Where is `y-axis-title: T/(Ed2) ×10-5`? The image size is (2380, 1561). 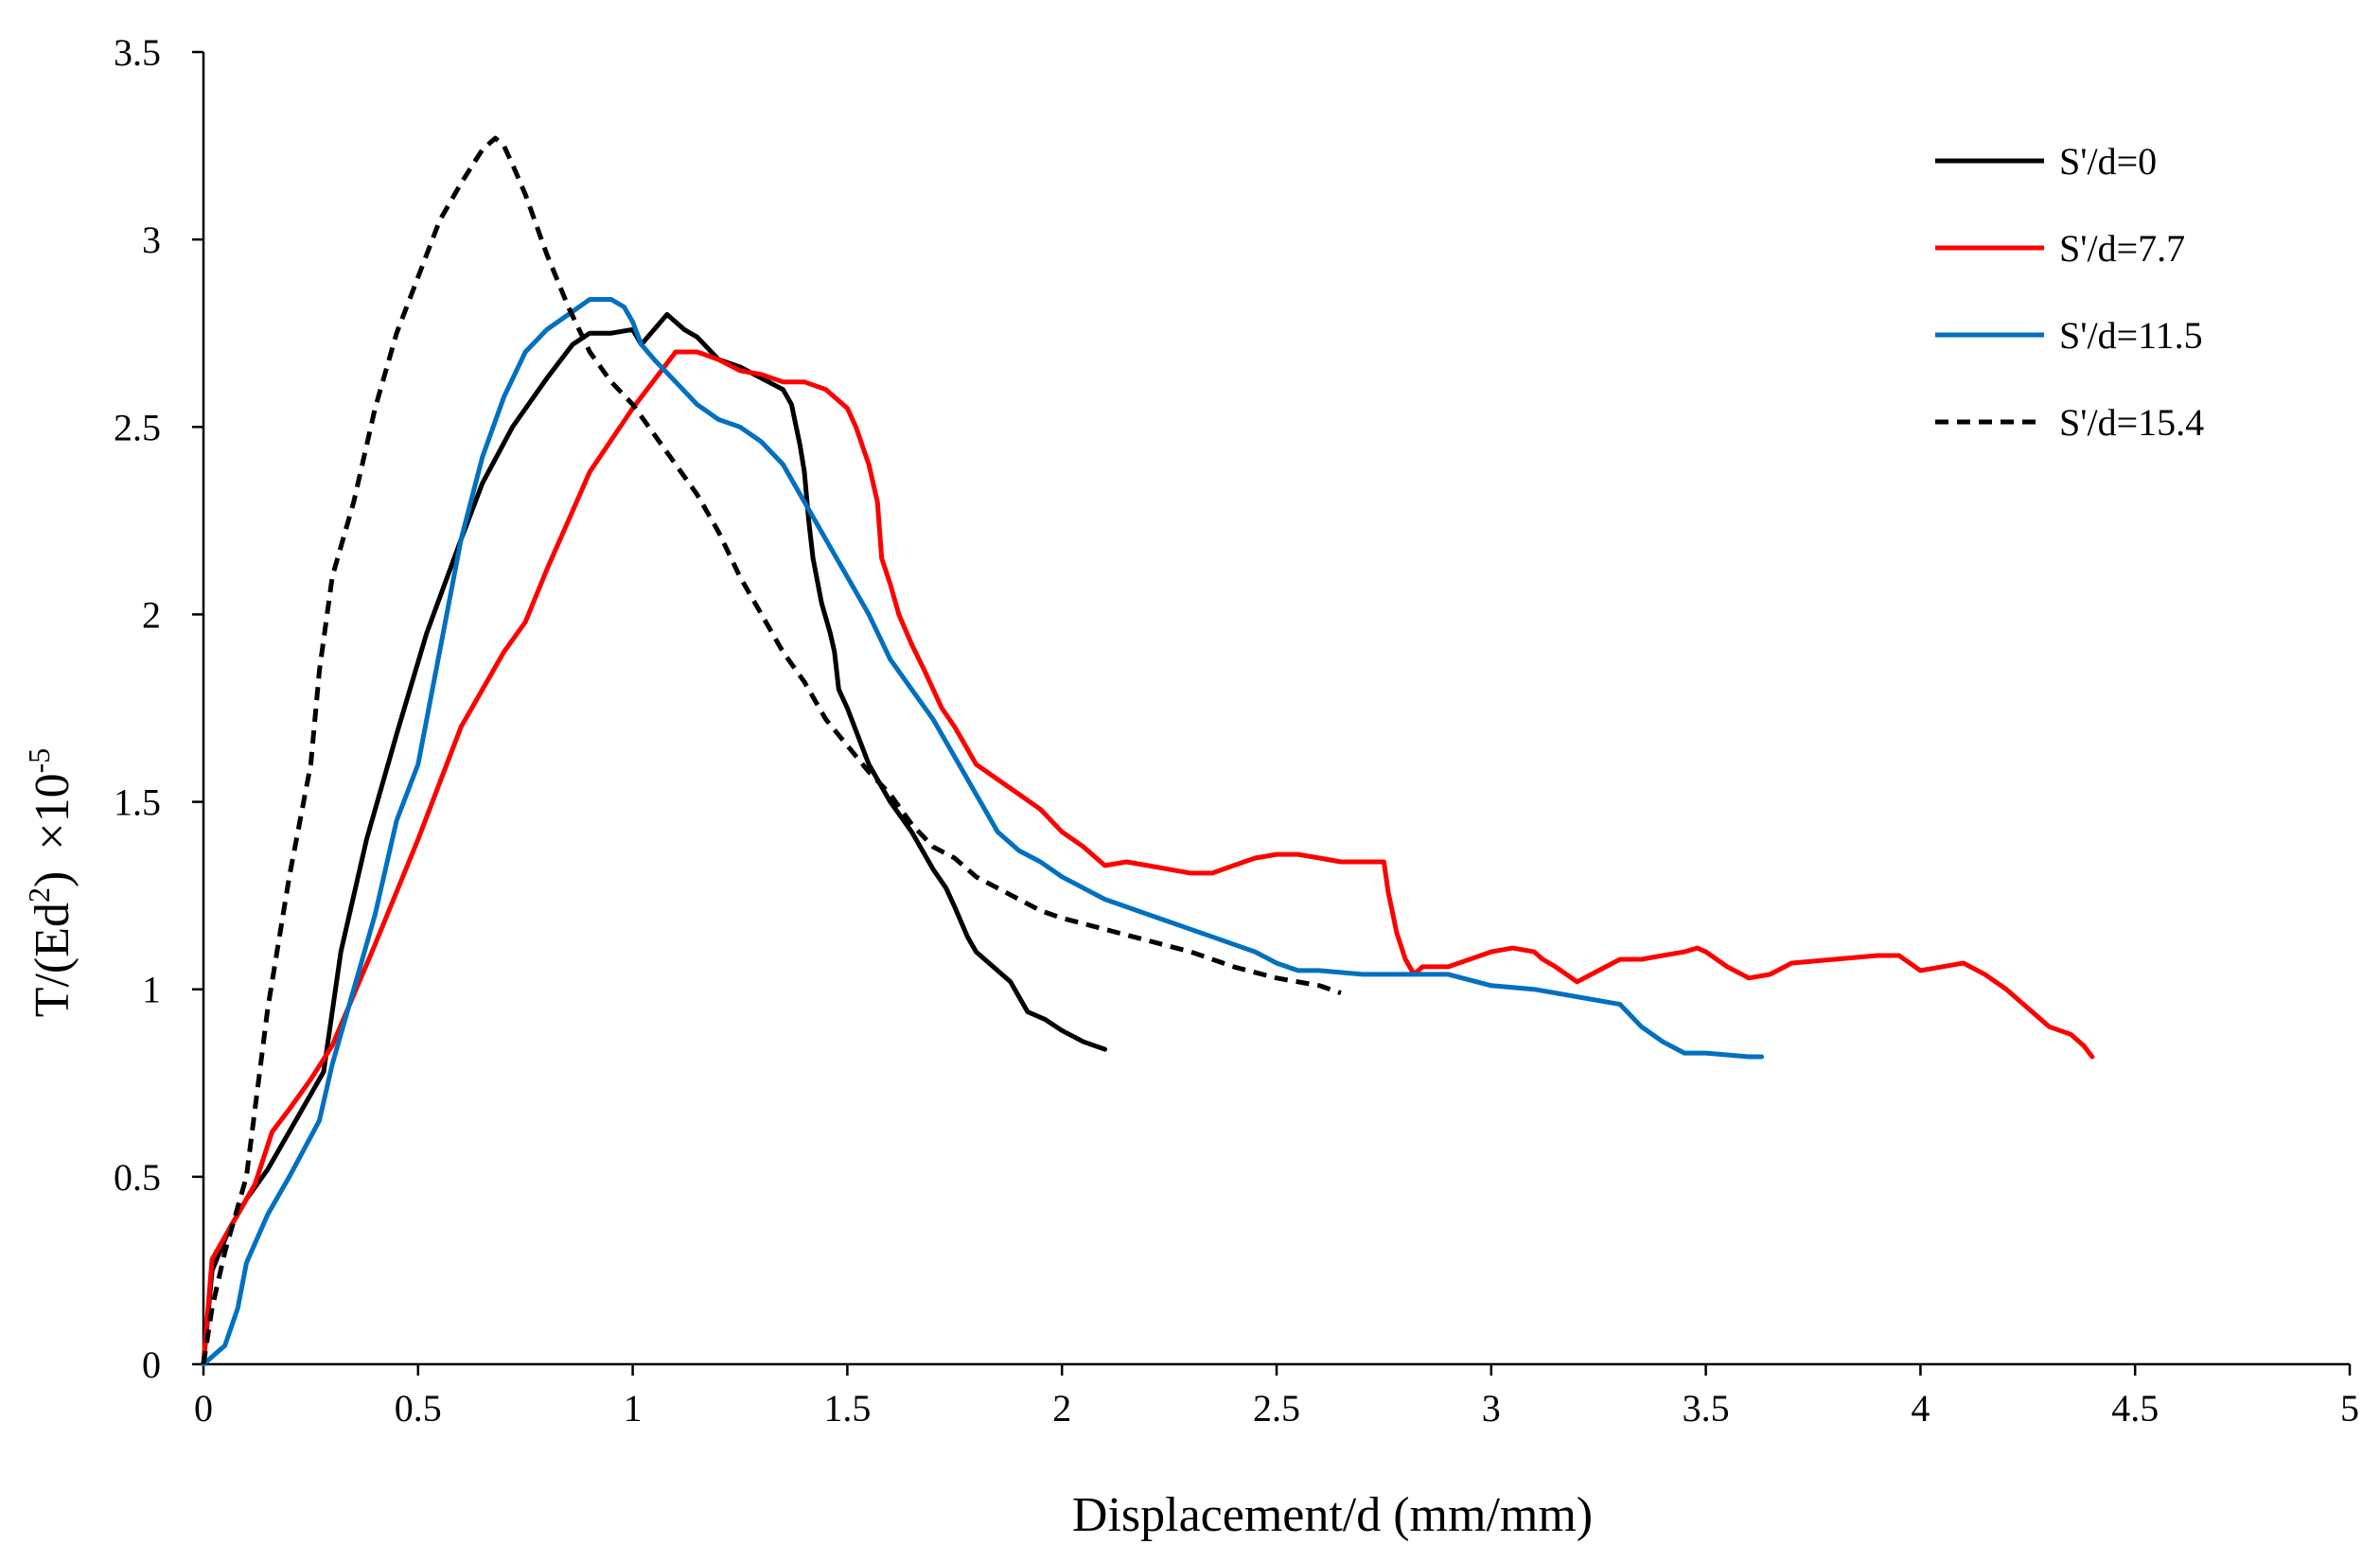 y-axis-title: T/(Ed2) ×10-5 is located at coordinates (50, 883).